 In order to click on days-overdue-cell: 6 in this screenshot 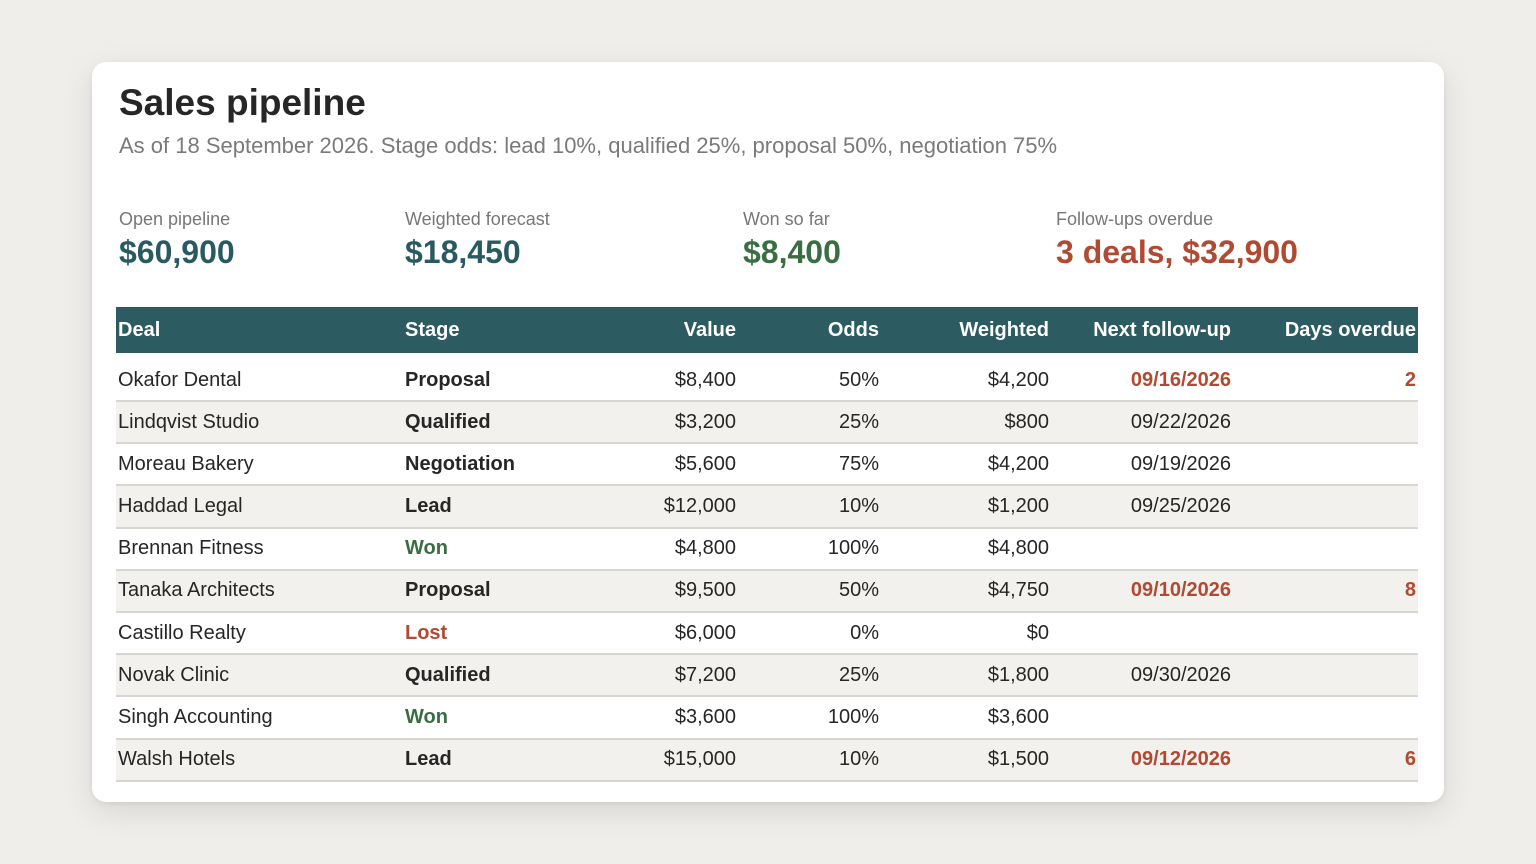, I will do `click(1325, 760)`.